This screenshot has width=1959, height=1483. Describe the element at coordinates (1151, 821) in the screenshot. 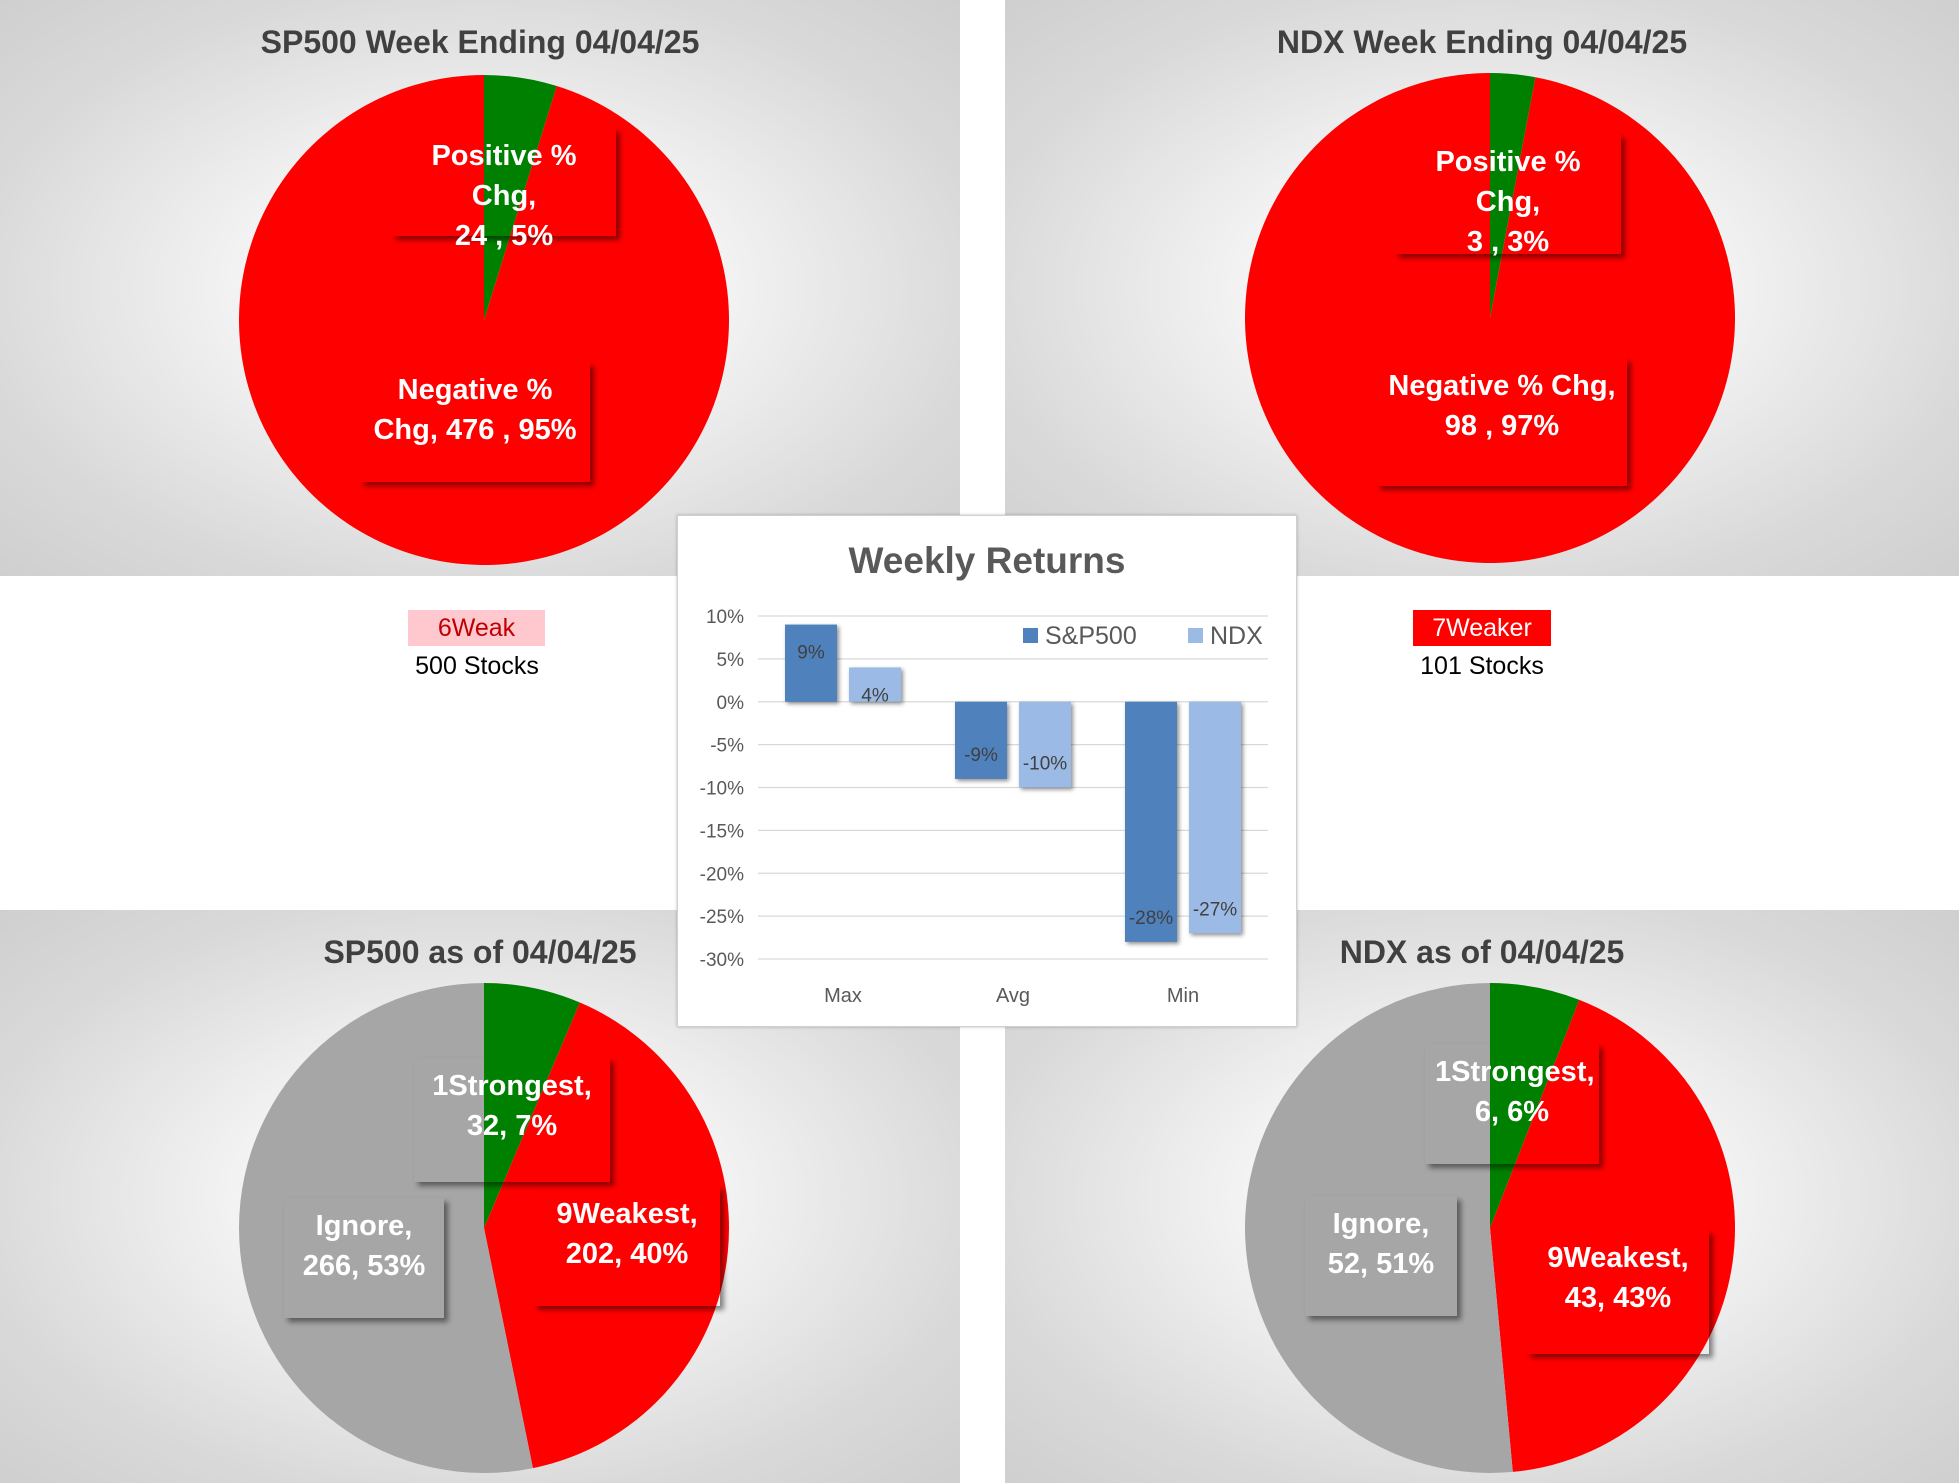

I see `bar-sp500-min` at that location.